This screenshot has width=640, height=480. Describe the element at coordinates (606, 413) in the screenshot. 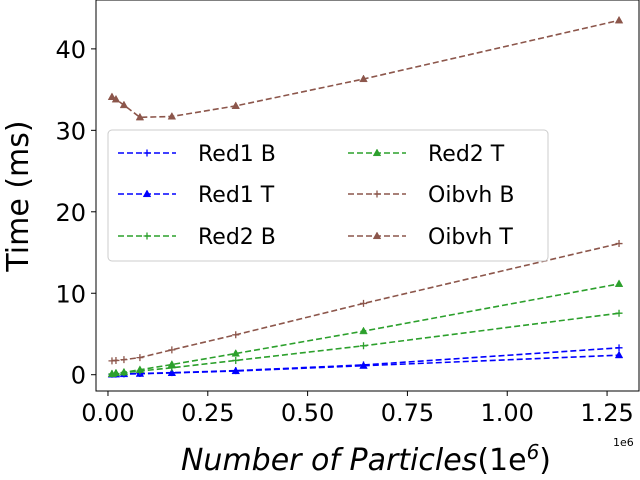

I see `x-tick-label: 1.25` at that location.